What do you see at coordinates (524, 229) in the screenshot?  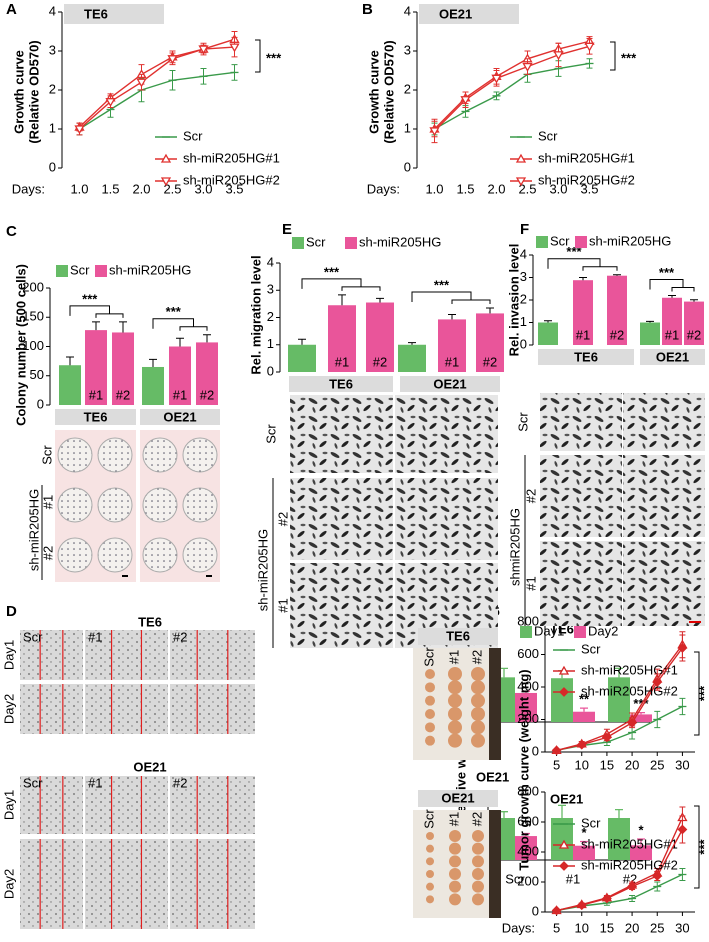 I see `panel-letter: F` at bounding box center [524, 229].